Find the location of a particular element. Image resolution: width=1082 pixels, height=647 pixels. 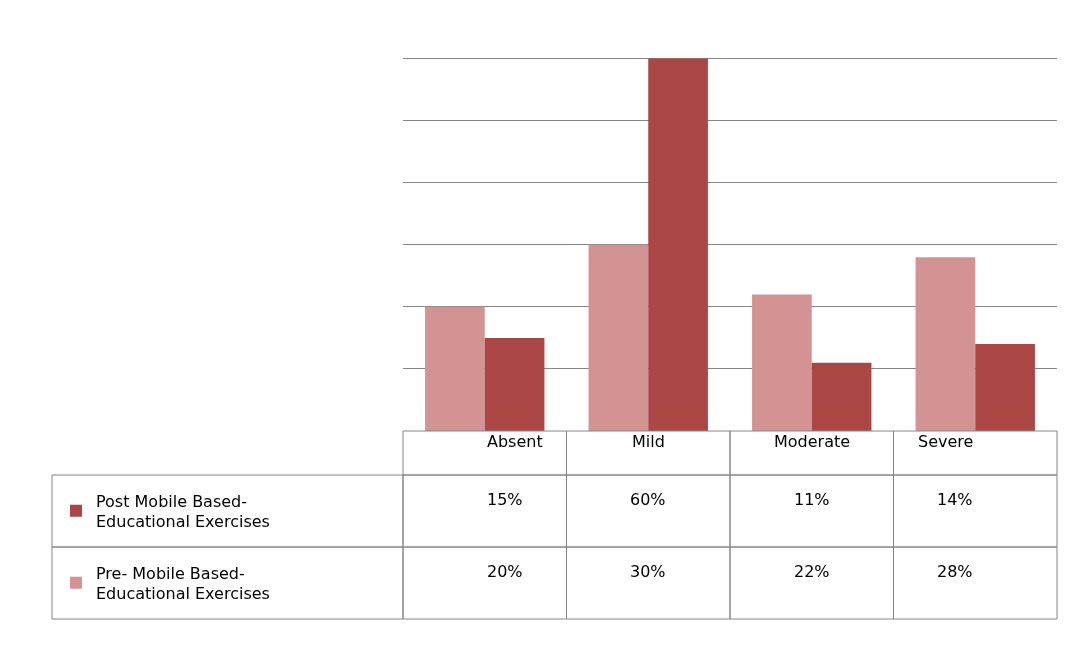

data-label: 28% is located at coordinates (955, 571).